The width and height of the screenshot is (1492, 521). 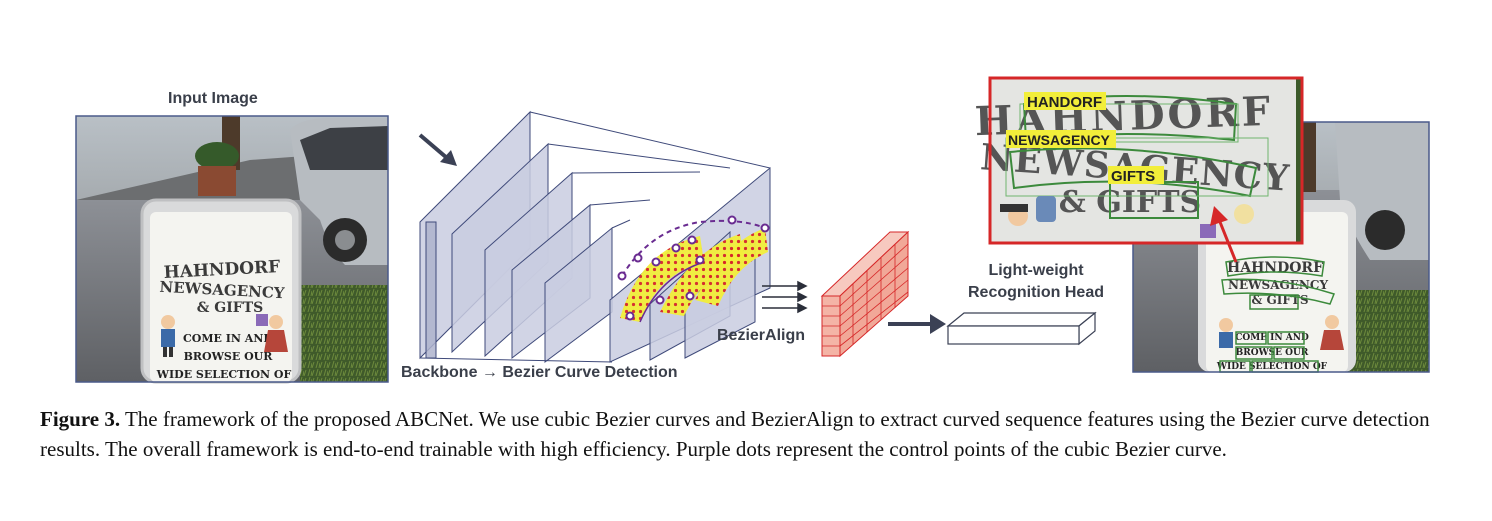 I want to click on bezier-curves, so click(x=693, y=269).